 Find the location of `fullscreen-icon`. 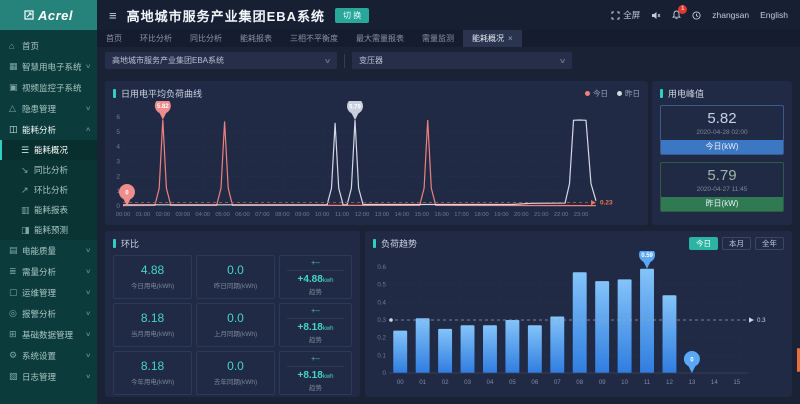

fullscreen-icon is located at coordinates (615, 15).